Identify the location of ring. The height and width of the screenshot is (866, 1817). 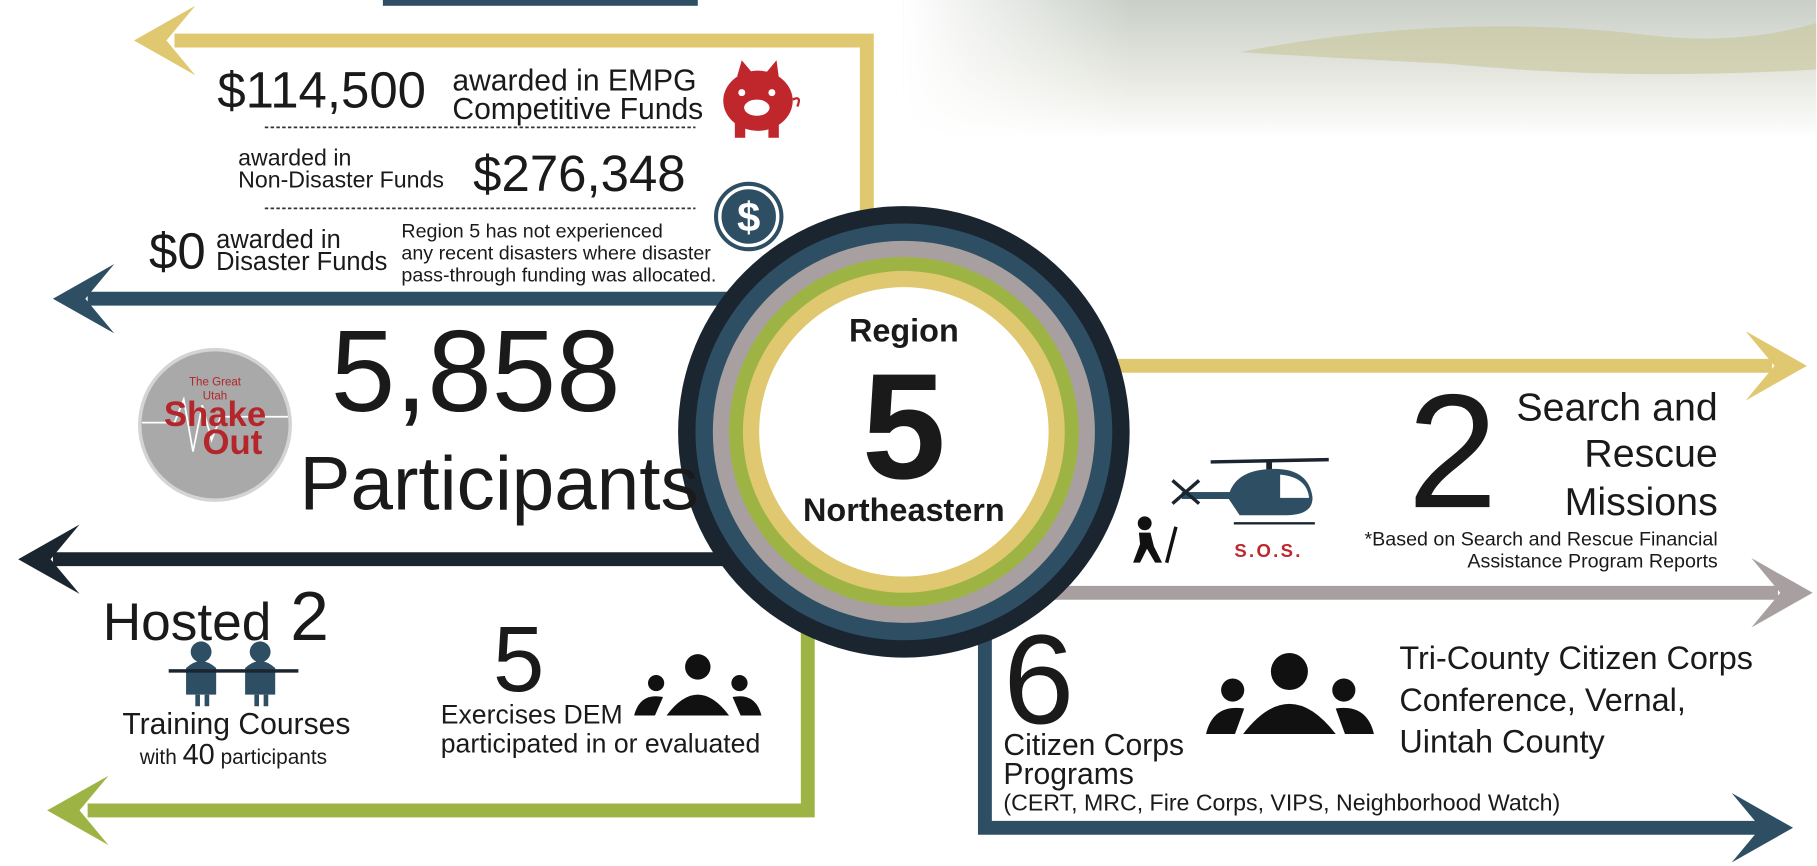
(904, 432).